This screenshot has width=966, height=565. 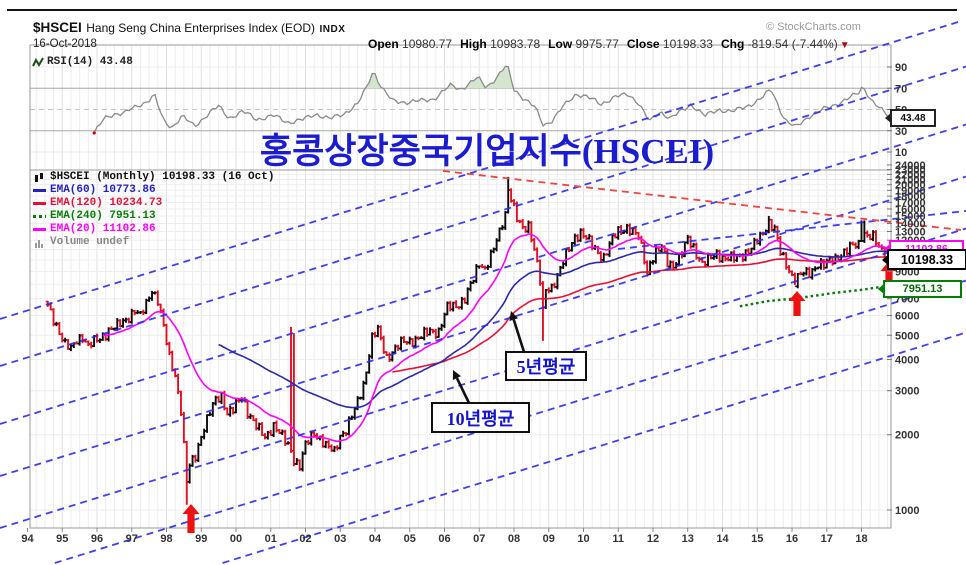 What do you see at coordinates (907, 336) in the screenshot?
I see `axis-label: 5000` at bounding box center [907, 336].